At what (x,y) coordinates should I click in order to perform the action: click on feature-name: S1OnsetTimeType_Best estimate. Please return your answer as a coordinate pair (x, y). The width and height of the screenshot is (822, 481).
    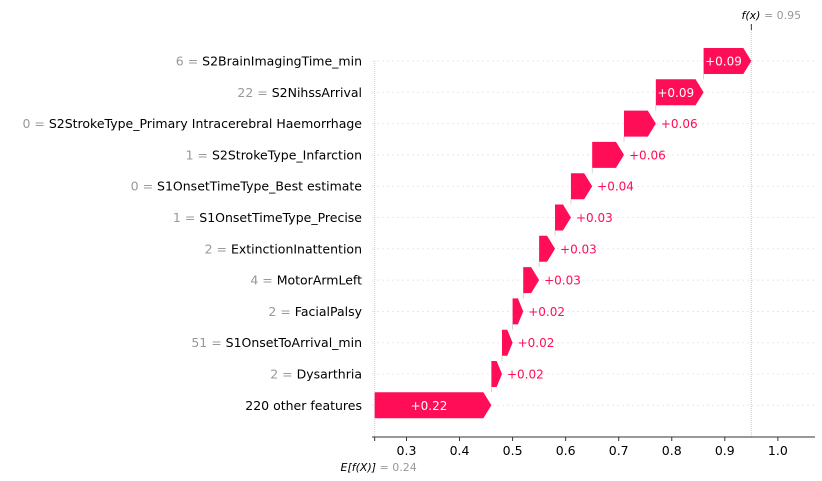
    Looking at the image, I should click on (259, 186).